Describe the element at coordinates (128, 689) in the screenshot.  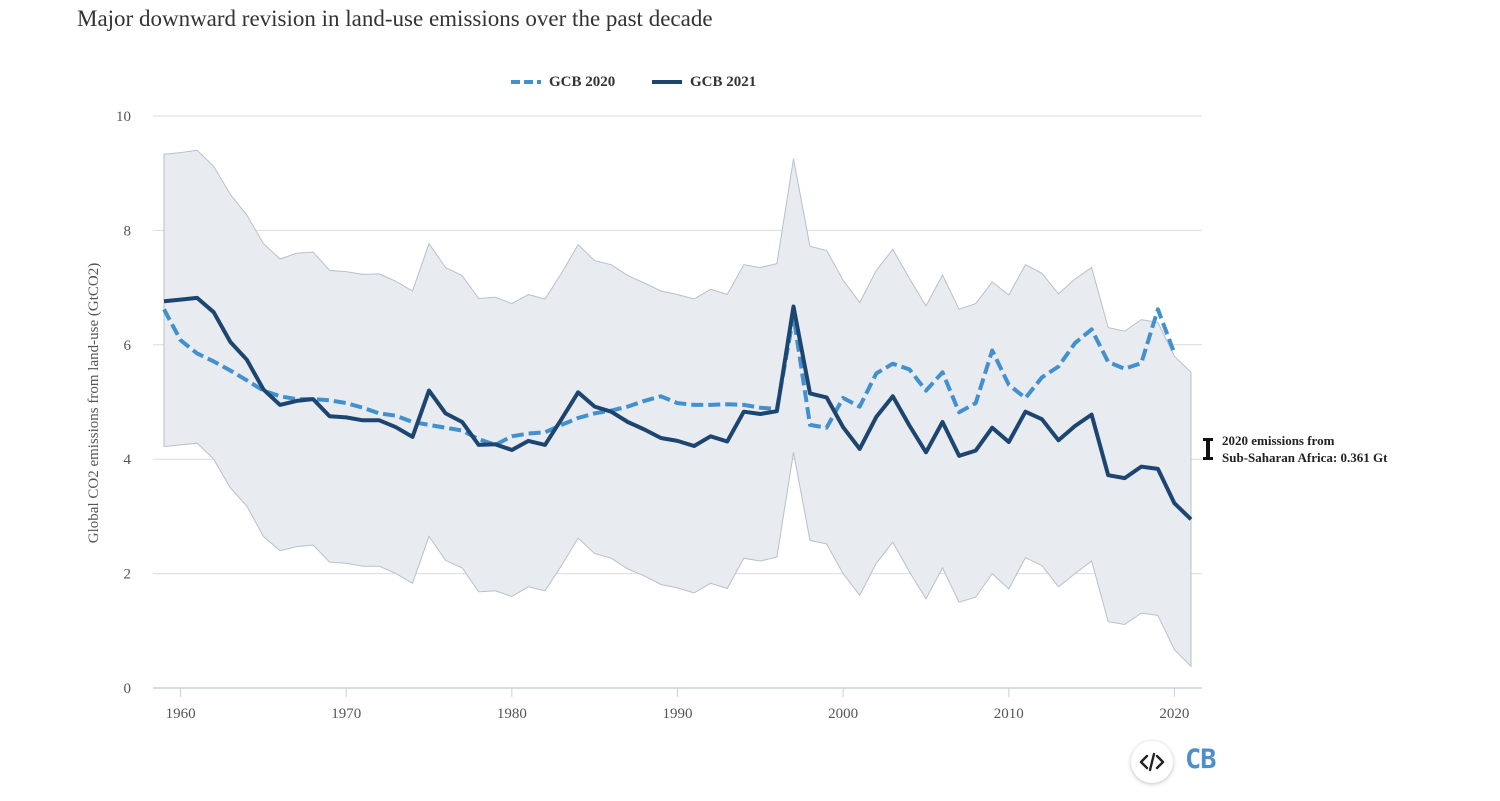
I see `y-tick-label-0: 0` at that location.